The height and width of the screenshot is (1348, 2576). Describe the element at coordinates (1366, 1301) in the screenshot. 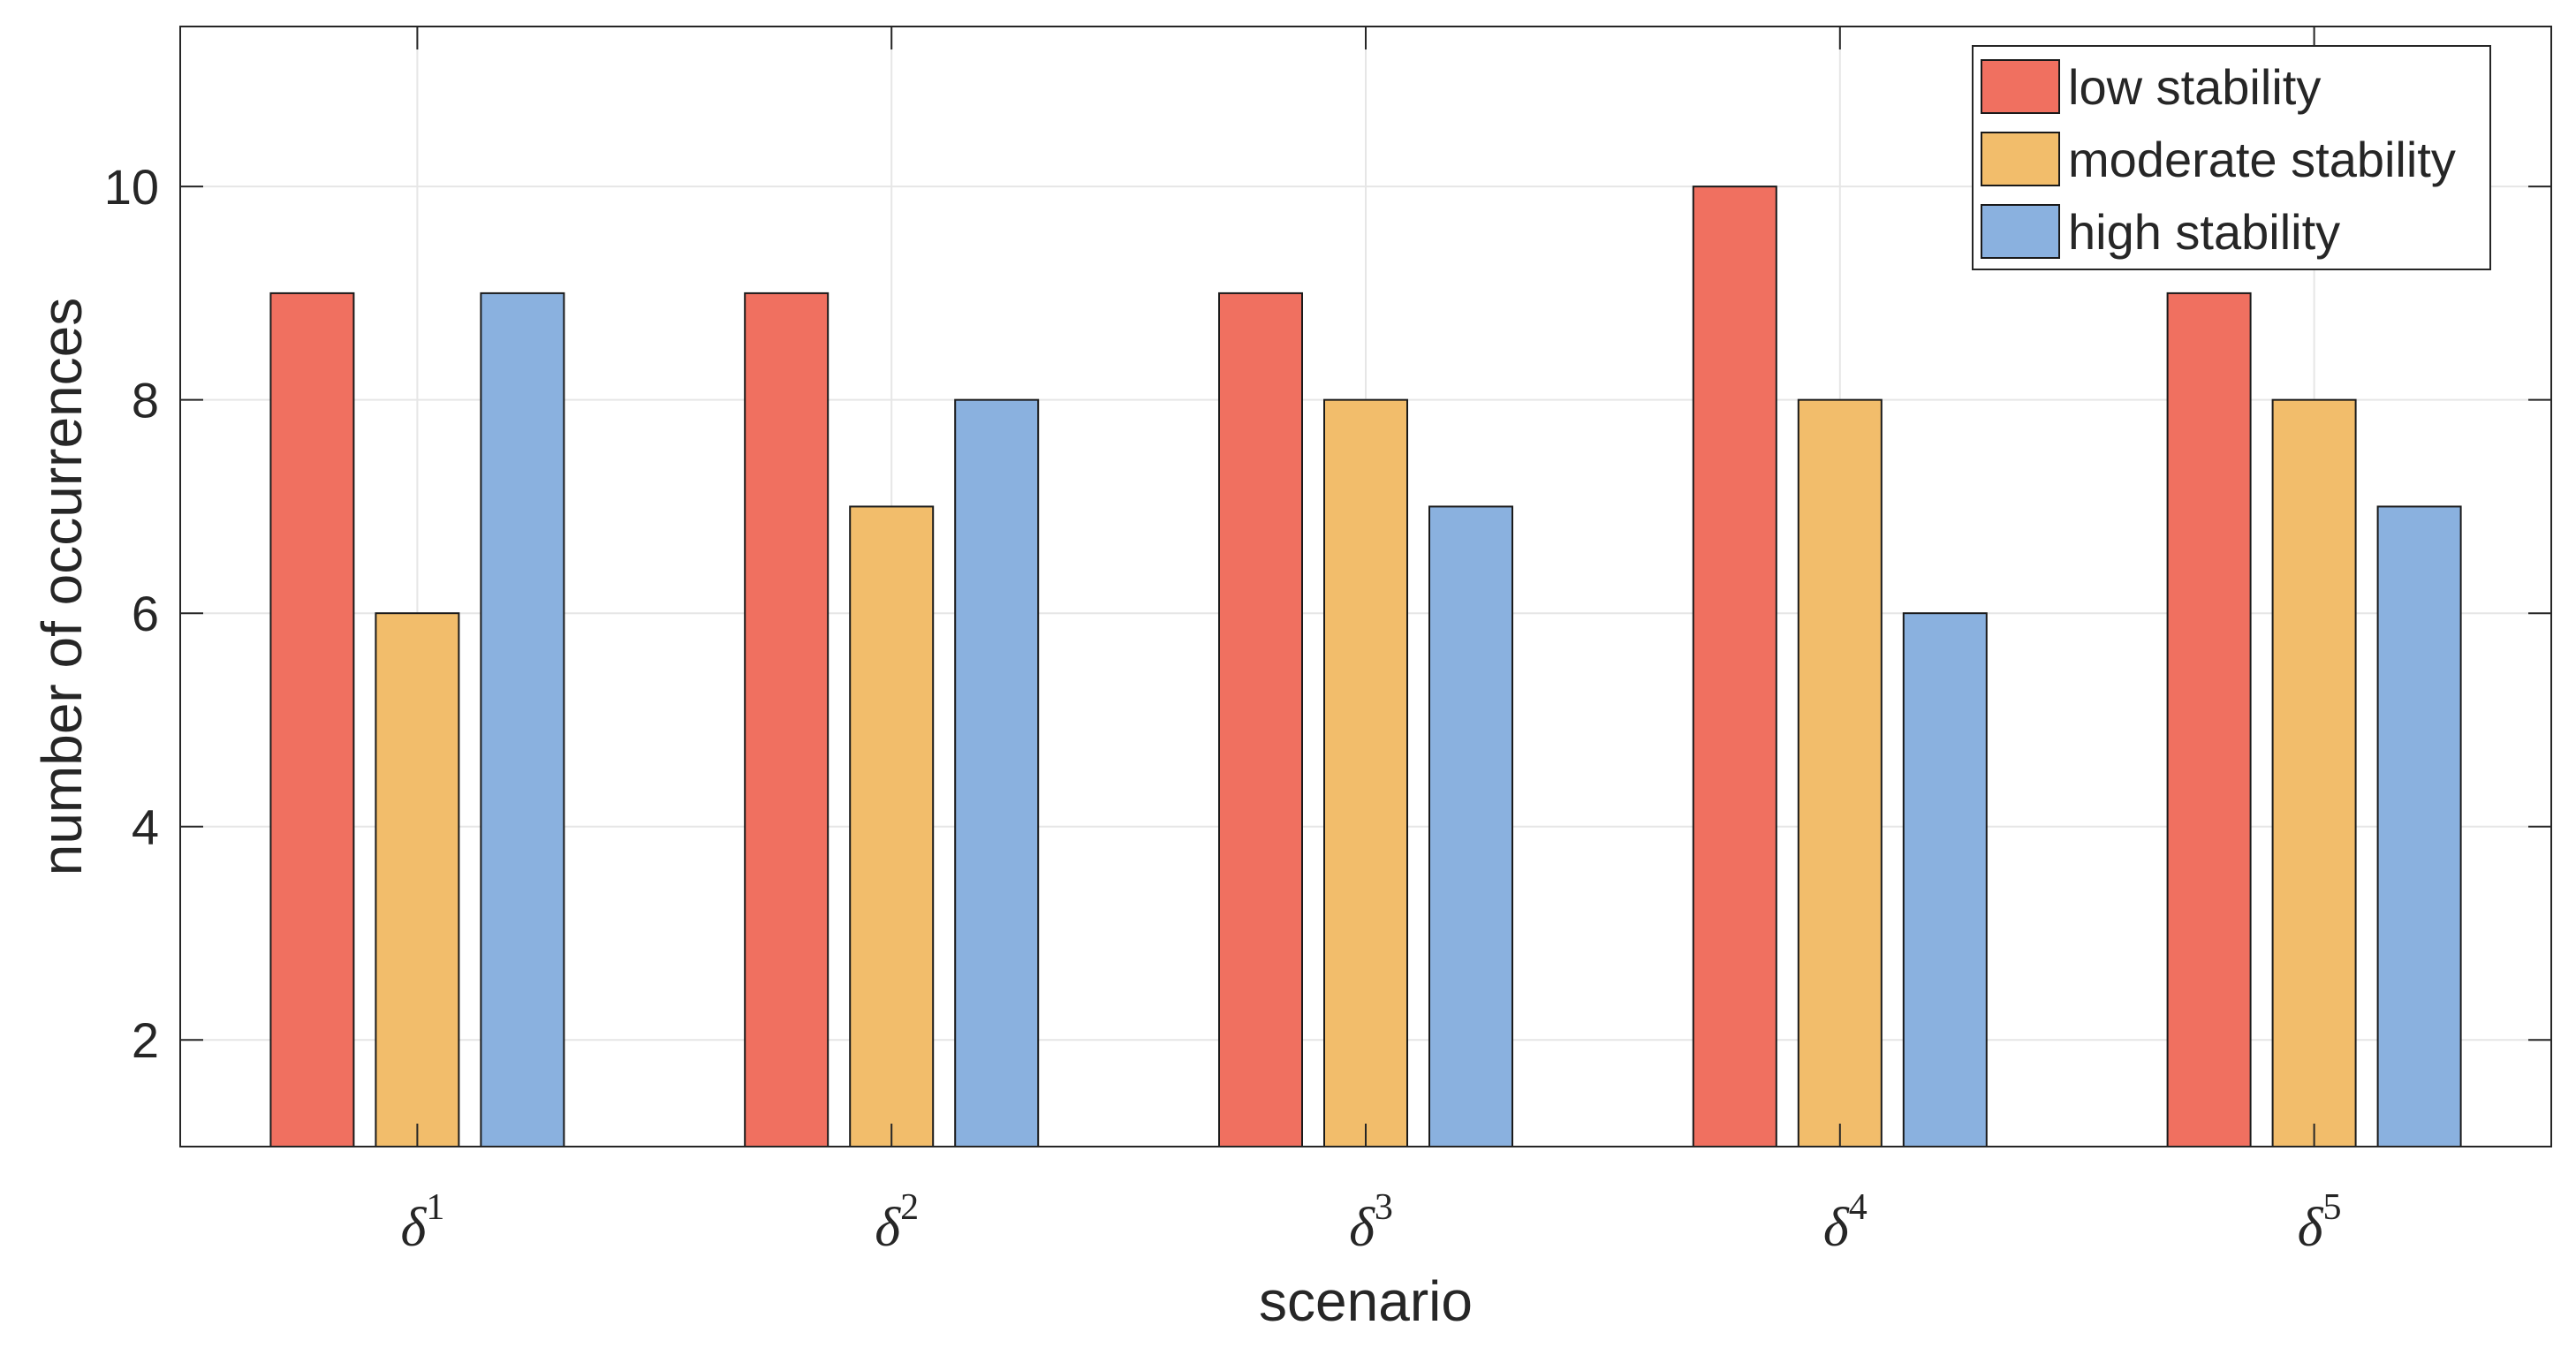

I see `x-axis-title: scenario` at that location.